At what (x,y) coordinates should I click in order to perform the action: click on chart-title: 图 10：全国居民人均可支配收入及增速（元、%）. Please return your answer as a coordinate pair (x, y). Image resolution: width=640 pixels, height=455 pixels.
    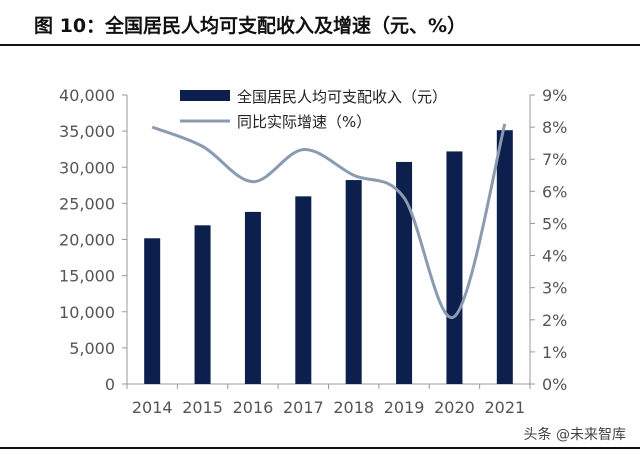
    Looking at the image, I should click on (250, 26).